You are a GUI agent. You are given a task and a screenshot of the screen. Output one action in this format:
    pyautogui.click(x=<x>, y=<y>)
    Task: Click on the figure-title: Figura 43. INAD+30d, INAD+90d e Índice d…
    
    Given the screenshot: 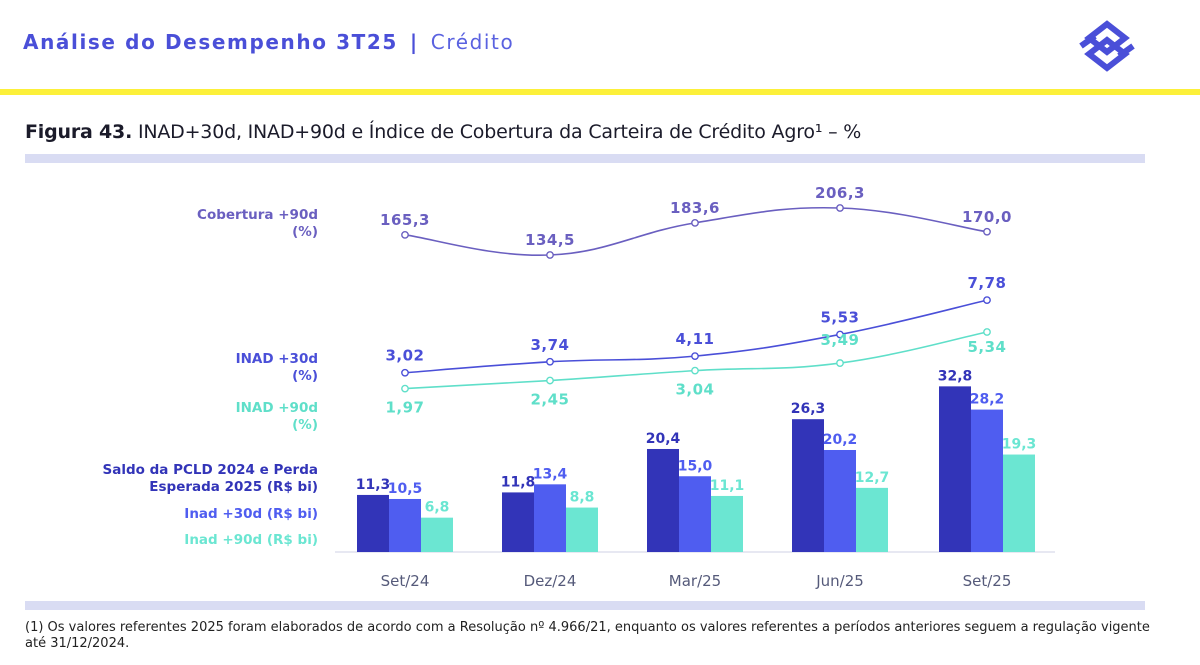 What is the action you would take?
    pyautogui.click(x=443, y=132)
    